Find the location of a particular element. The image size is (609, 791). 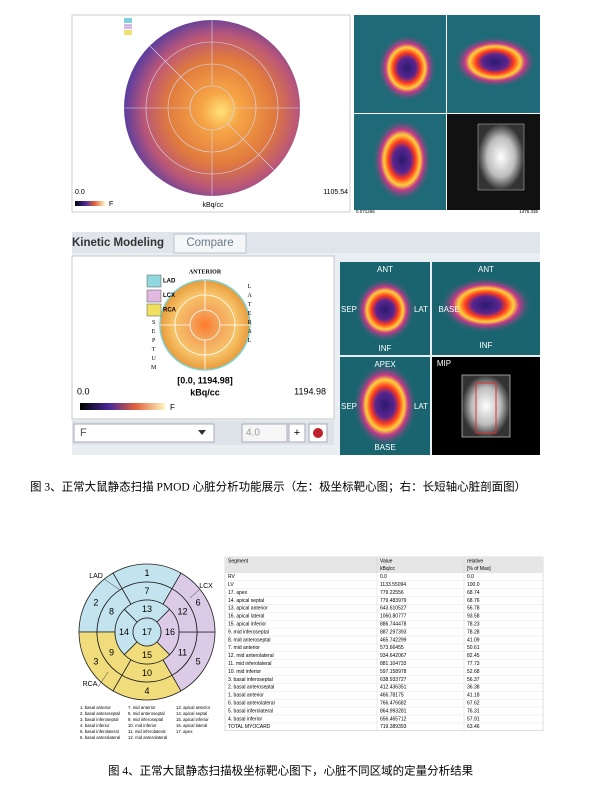

slice-panels is located at coordinates (447, 112).